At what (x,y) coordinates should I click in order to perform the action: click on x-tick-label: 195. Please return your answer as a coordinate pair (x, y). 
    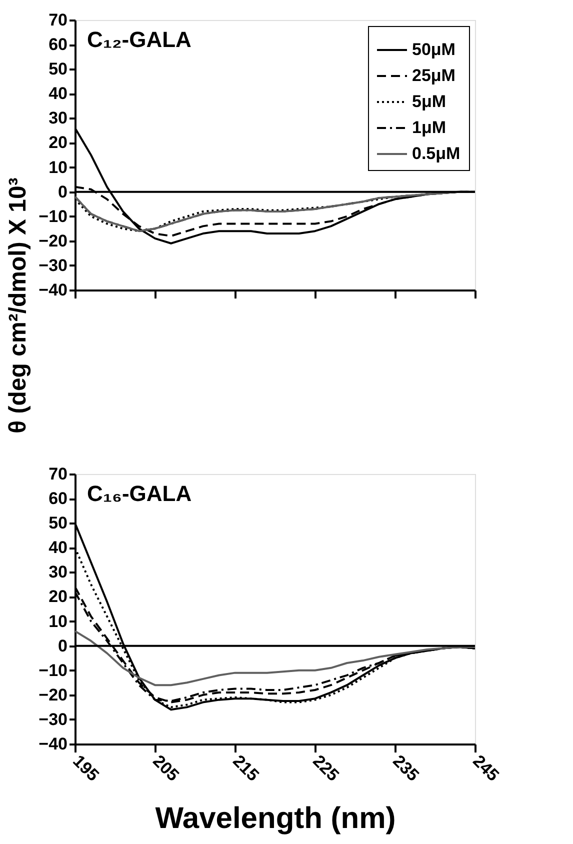
    Looking at the image, I should click on (86, 768).